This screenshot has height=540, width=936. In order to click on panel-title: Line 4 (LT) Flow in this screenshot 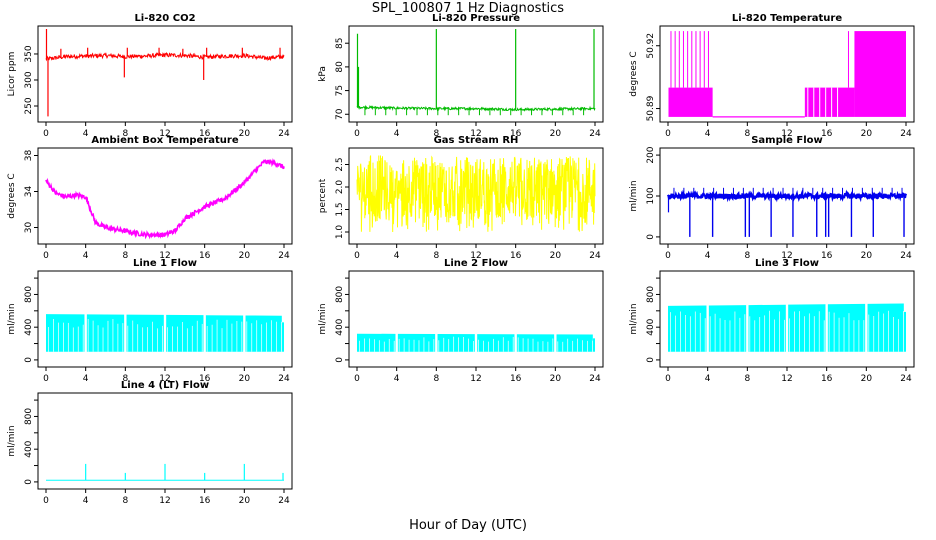, I will do `click(165, 385)`.